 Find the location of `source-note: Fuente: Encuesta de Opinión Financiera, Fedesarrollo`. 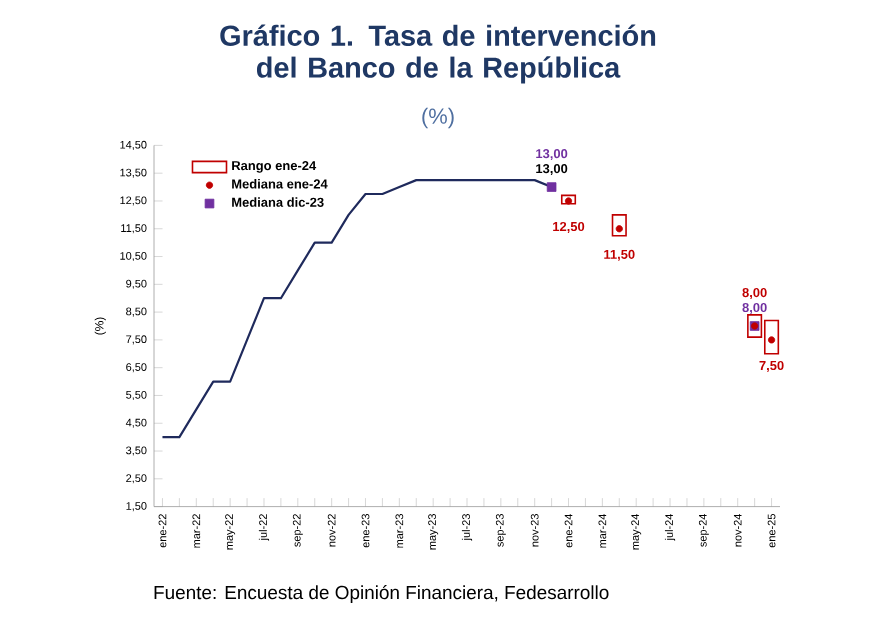

source-note: Fuente: Encuesta de Opinión Financiera, Fedesarrollo is located at coordinates (381, 594).